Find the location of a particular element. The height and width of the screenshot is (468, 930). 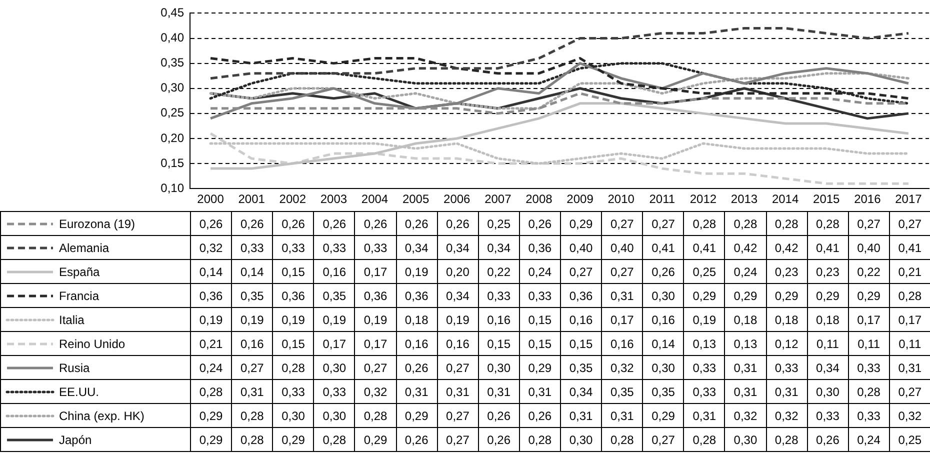

data-label: 0,11 is located at coordinates (869, 344).